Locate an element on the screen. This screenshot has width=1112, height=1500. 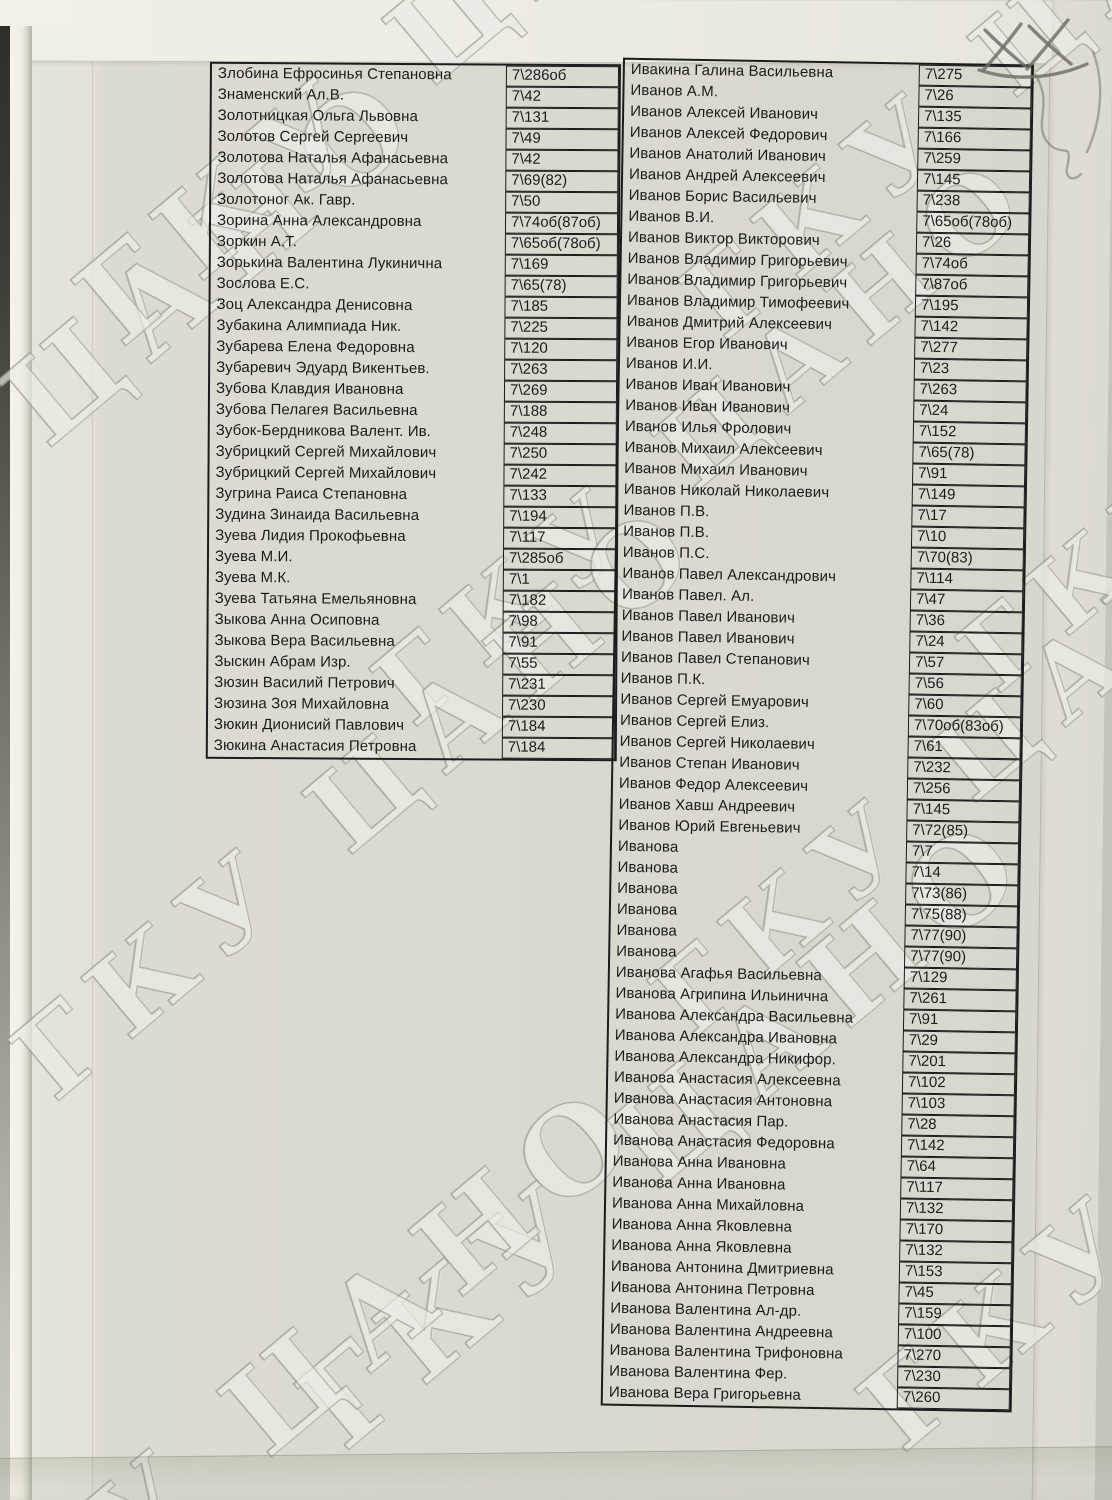
table-row: Зуева Татьяна Емельяновна 7\182 is located at coordinates (412, 601).